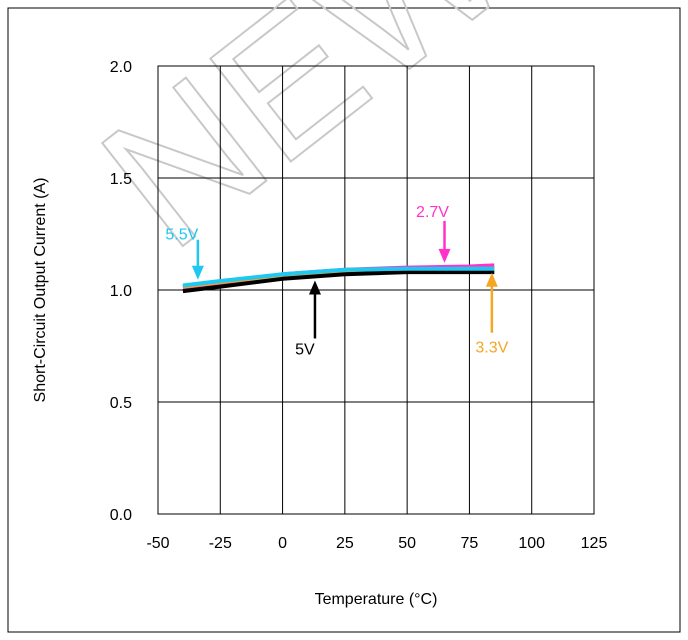 The image size is (688, 640). Describe the element at coordinates (305, 349) in the screenshot. I see `annotation-label: 5V` at that location.